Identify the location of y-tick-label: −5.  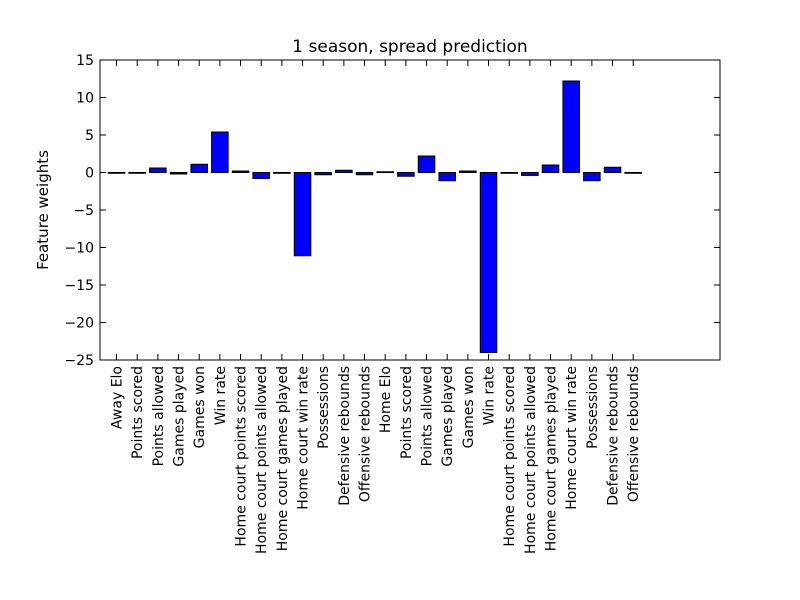
(83, 211).